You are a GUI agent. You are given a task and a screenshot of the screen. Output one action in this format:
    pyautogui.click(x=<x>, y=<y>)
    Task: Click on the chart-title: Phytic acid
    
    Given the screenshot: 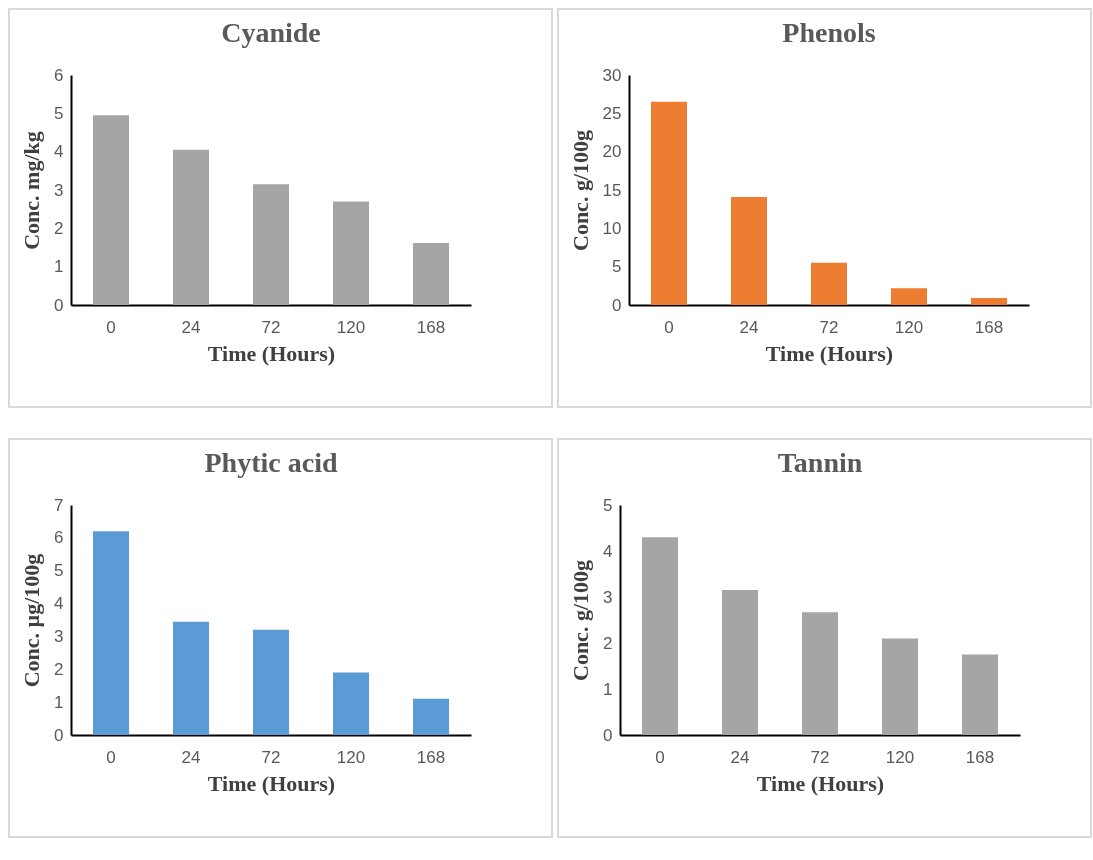 What is the action you would take?
    pyautogui.click(x=271, y=462)
    